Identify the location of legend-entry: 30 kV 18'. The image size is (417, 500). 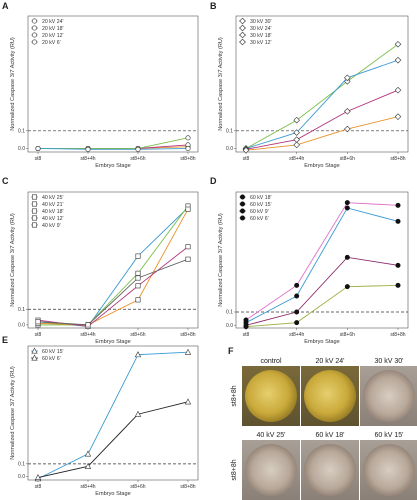
(260, 36).